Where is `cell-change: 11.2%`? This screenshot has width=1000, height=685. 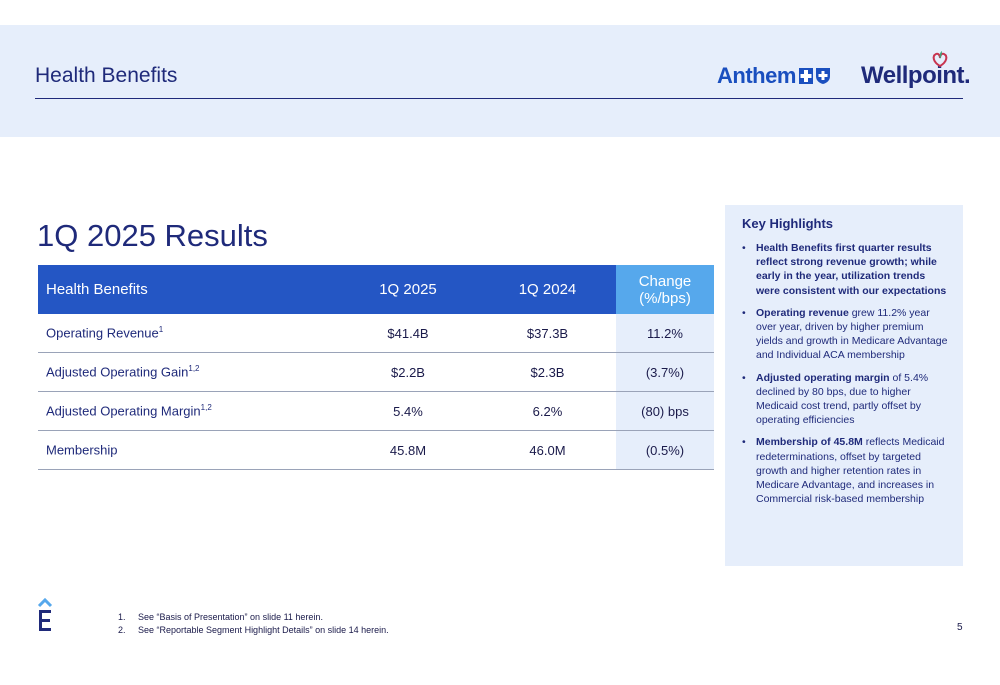
cell-change: 11.2% is located at coordinates (665, 333).